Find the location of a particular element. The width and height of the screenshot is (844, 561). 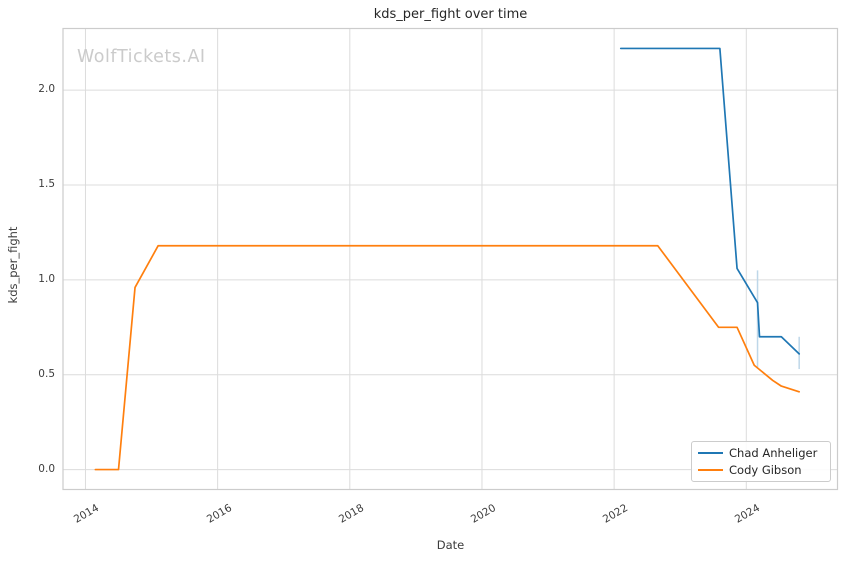

chart-title: kds_per_fight over time is located at coordinates (450, 14).